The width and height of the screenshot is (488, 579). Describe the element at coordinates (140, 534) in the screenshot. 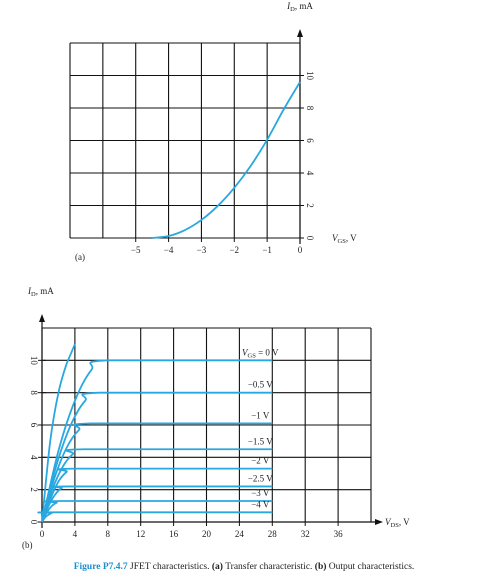

I see `x-tick-label: 12` at that location.